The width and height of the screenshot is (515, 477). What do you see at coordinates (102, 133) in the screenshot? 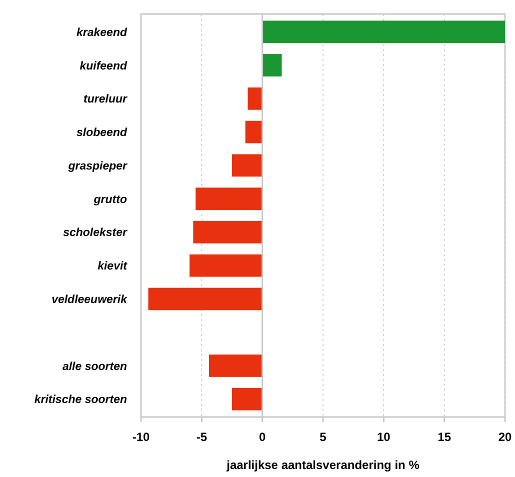
I see `y-tick-label: slobeend` at bounding box center [102, 133].